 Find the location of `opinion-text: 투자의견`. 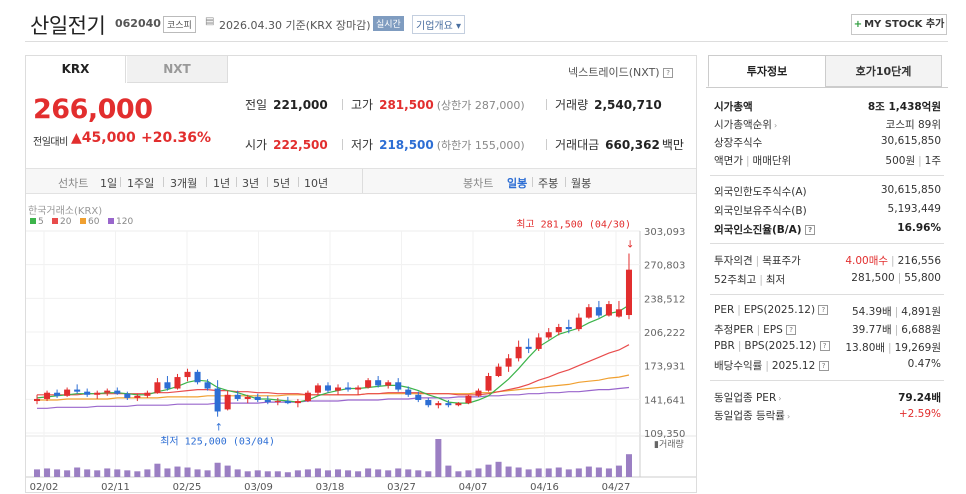

opinion-text: 투자의견 is located at coordinates (733, 261).